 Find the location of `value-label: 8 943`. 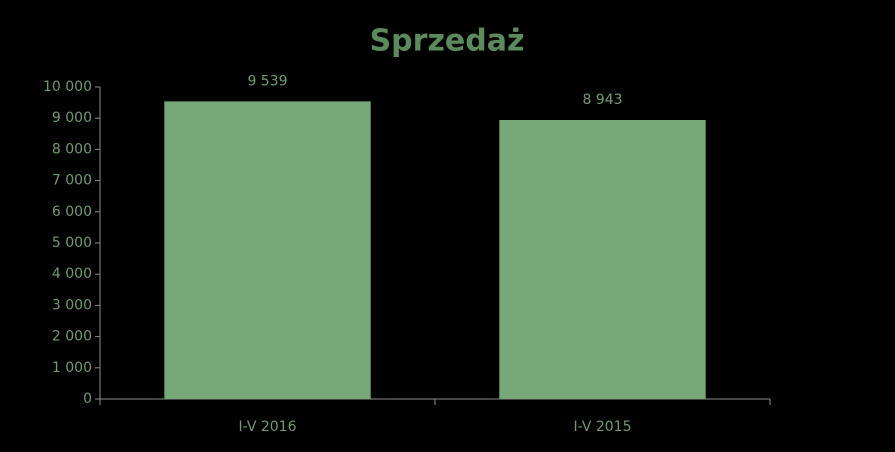

value-label: 8 943 is located at coordinates (602, 100).